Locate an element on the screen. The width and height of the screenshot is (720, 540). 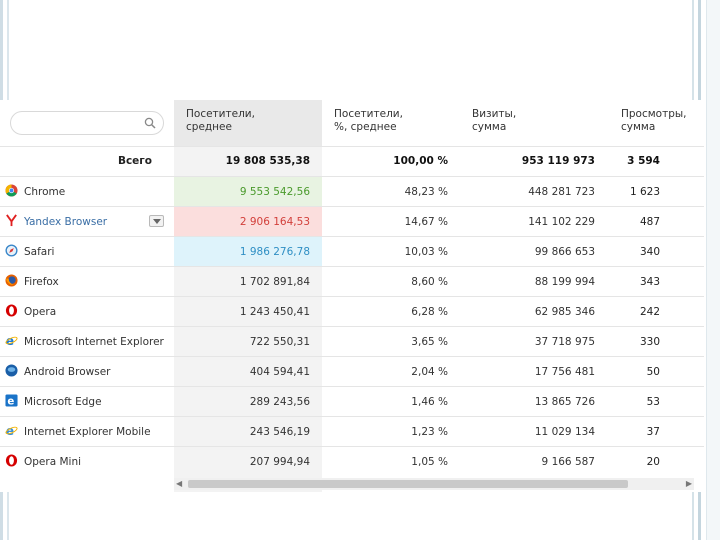
visits-cell: 9 166 587 is located at coordinates (568, 462).